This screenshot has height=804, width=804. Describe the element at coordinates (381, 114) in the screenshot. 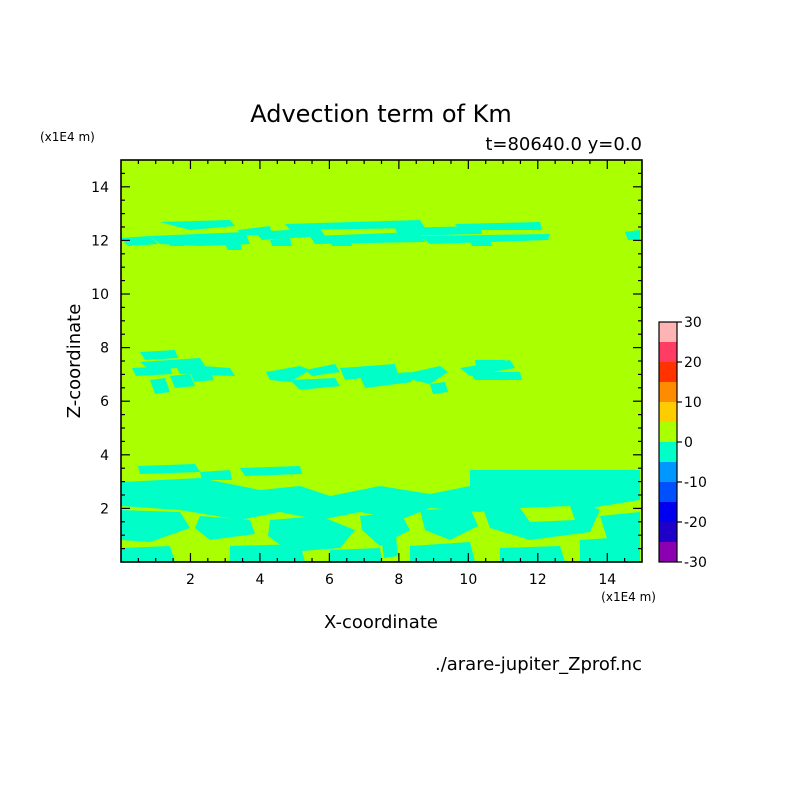

I see `chart-title: Advection term of Km` at that location.